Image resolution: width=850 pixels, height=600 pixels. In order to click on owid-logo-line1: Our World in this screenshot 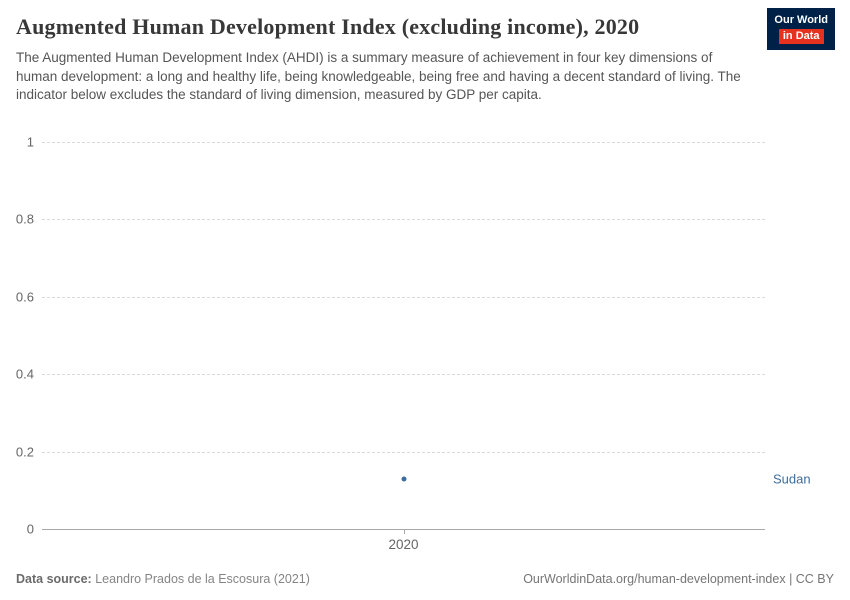, I will do `click(801, 20)`.